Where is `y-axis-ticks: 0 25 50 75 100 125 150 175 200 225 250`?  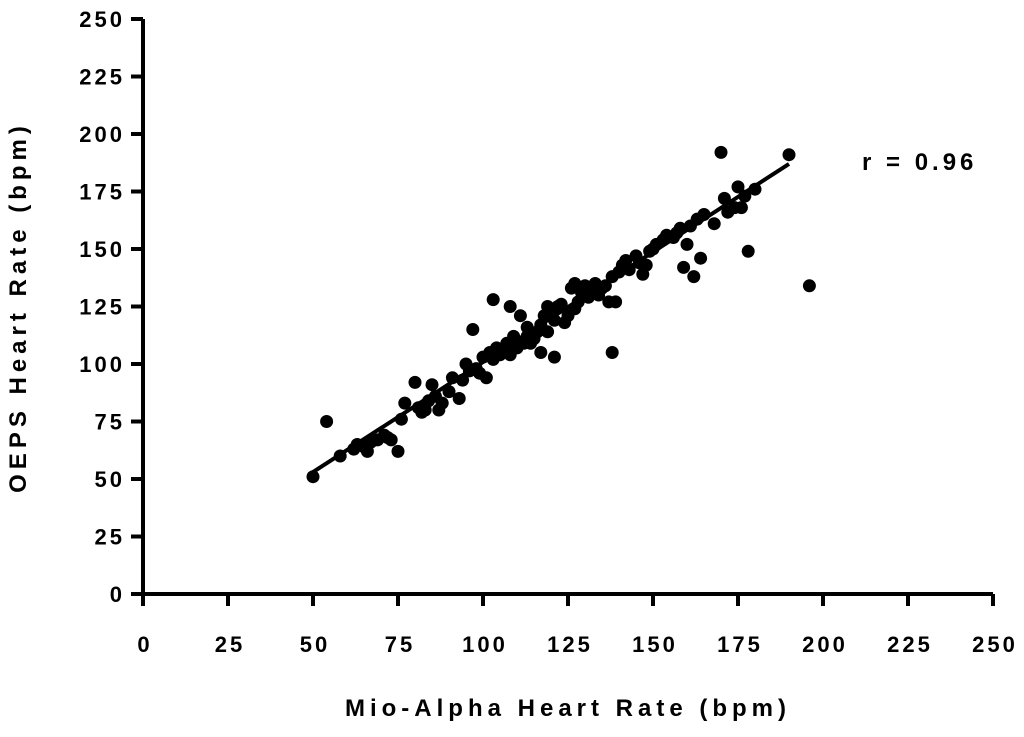 y-axis-ticks: 0 25 50 75 100 125 150 175 200 225 250 is located at coordinates (111, 307).